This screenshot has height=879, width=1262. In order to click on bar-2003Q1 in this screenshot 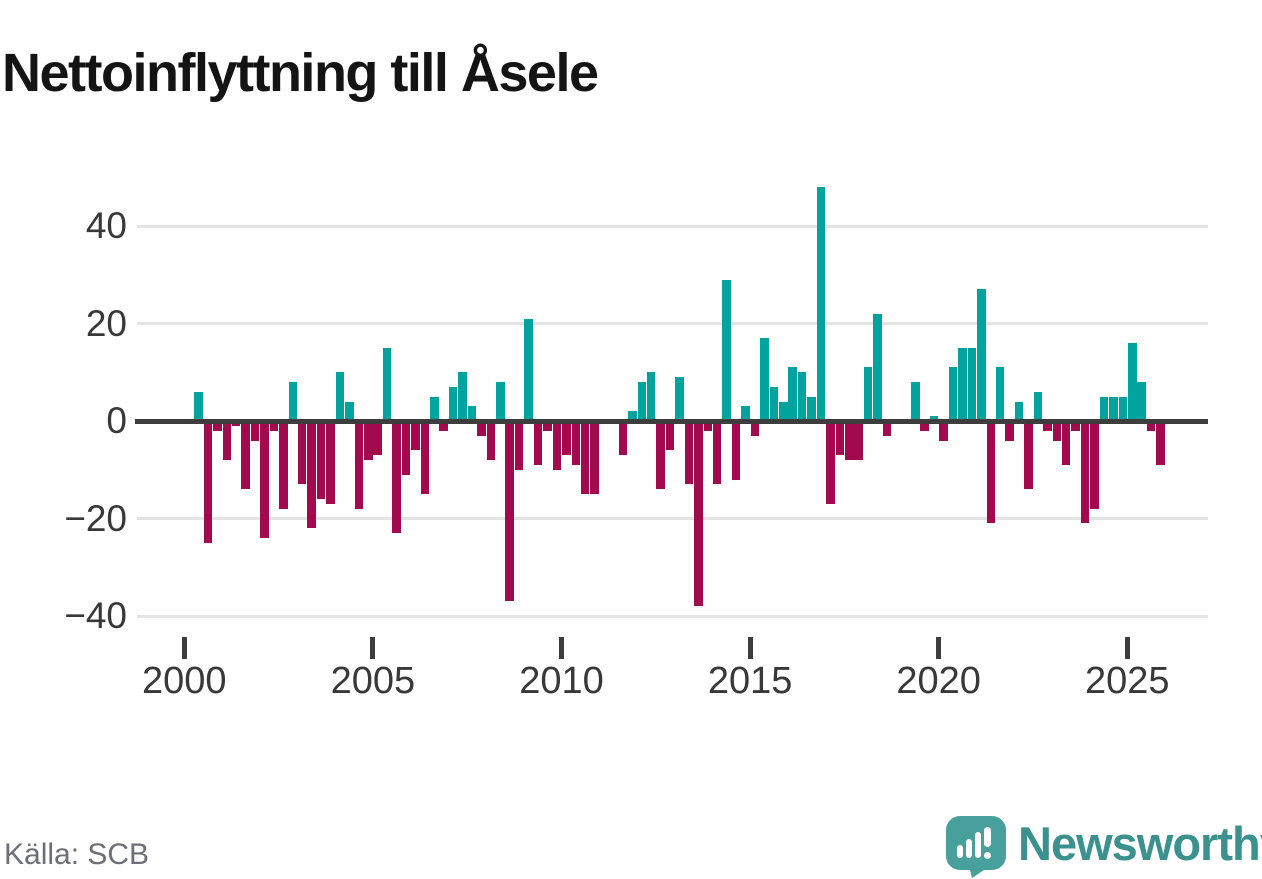, I will do `click(302, 453)`.